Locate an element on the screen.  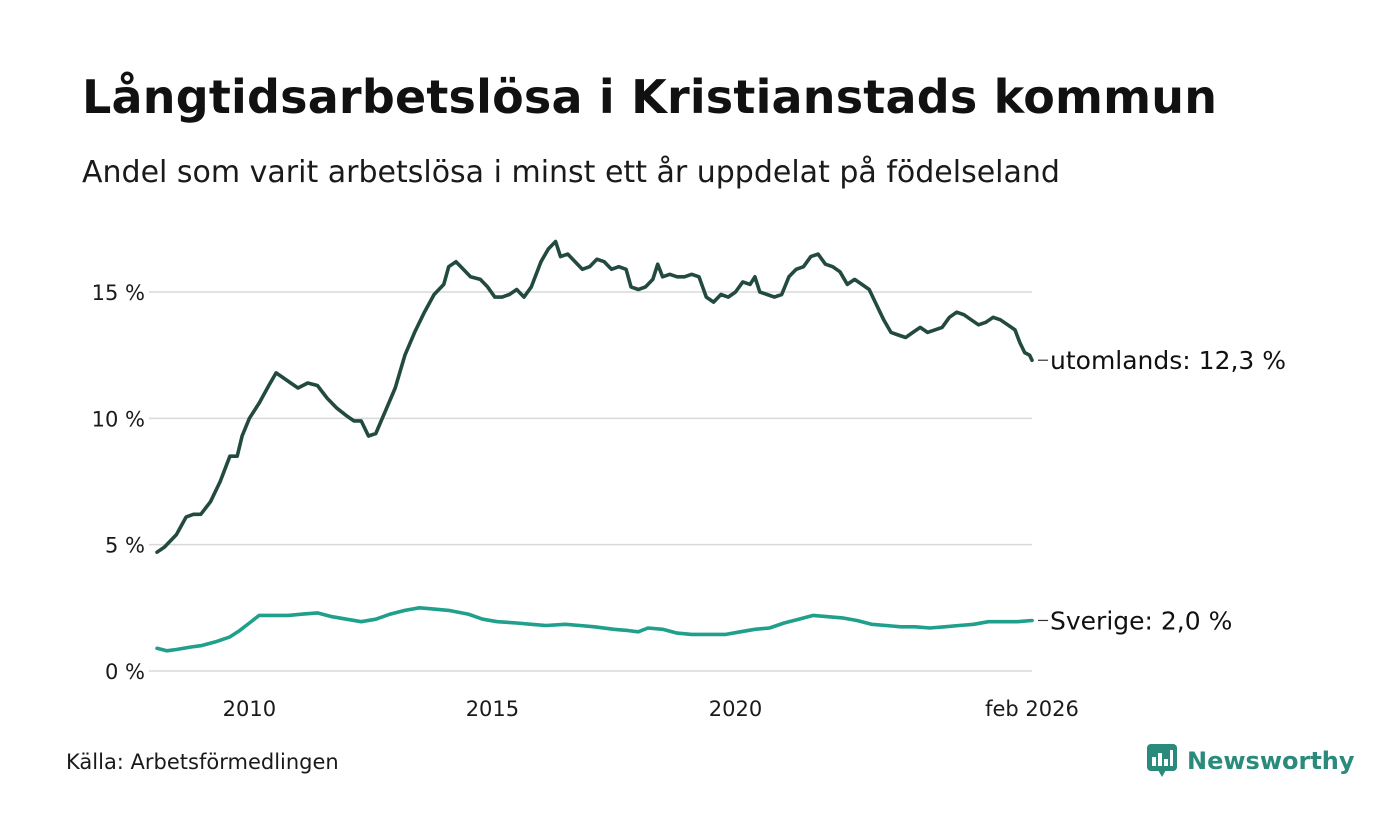
brand-logo: Newsworthy is located at coordinates (1251, 761).